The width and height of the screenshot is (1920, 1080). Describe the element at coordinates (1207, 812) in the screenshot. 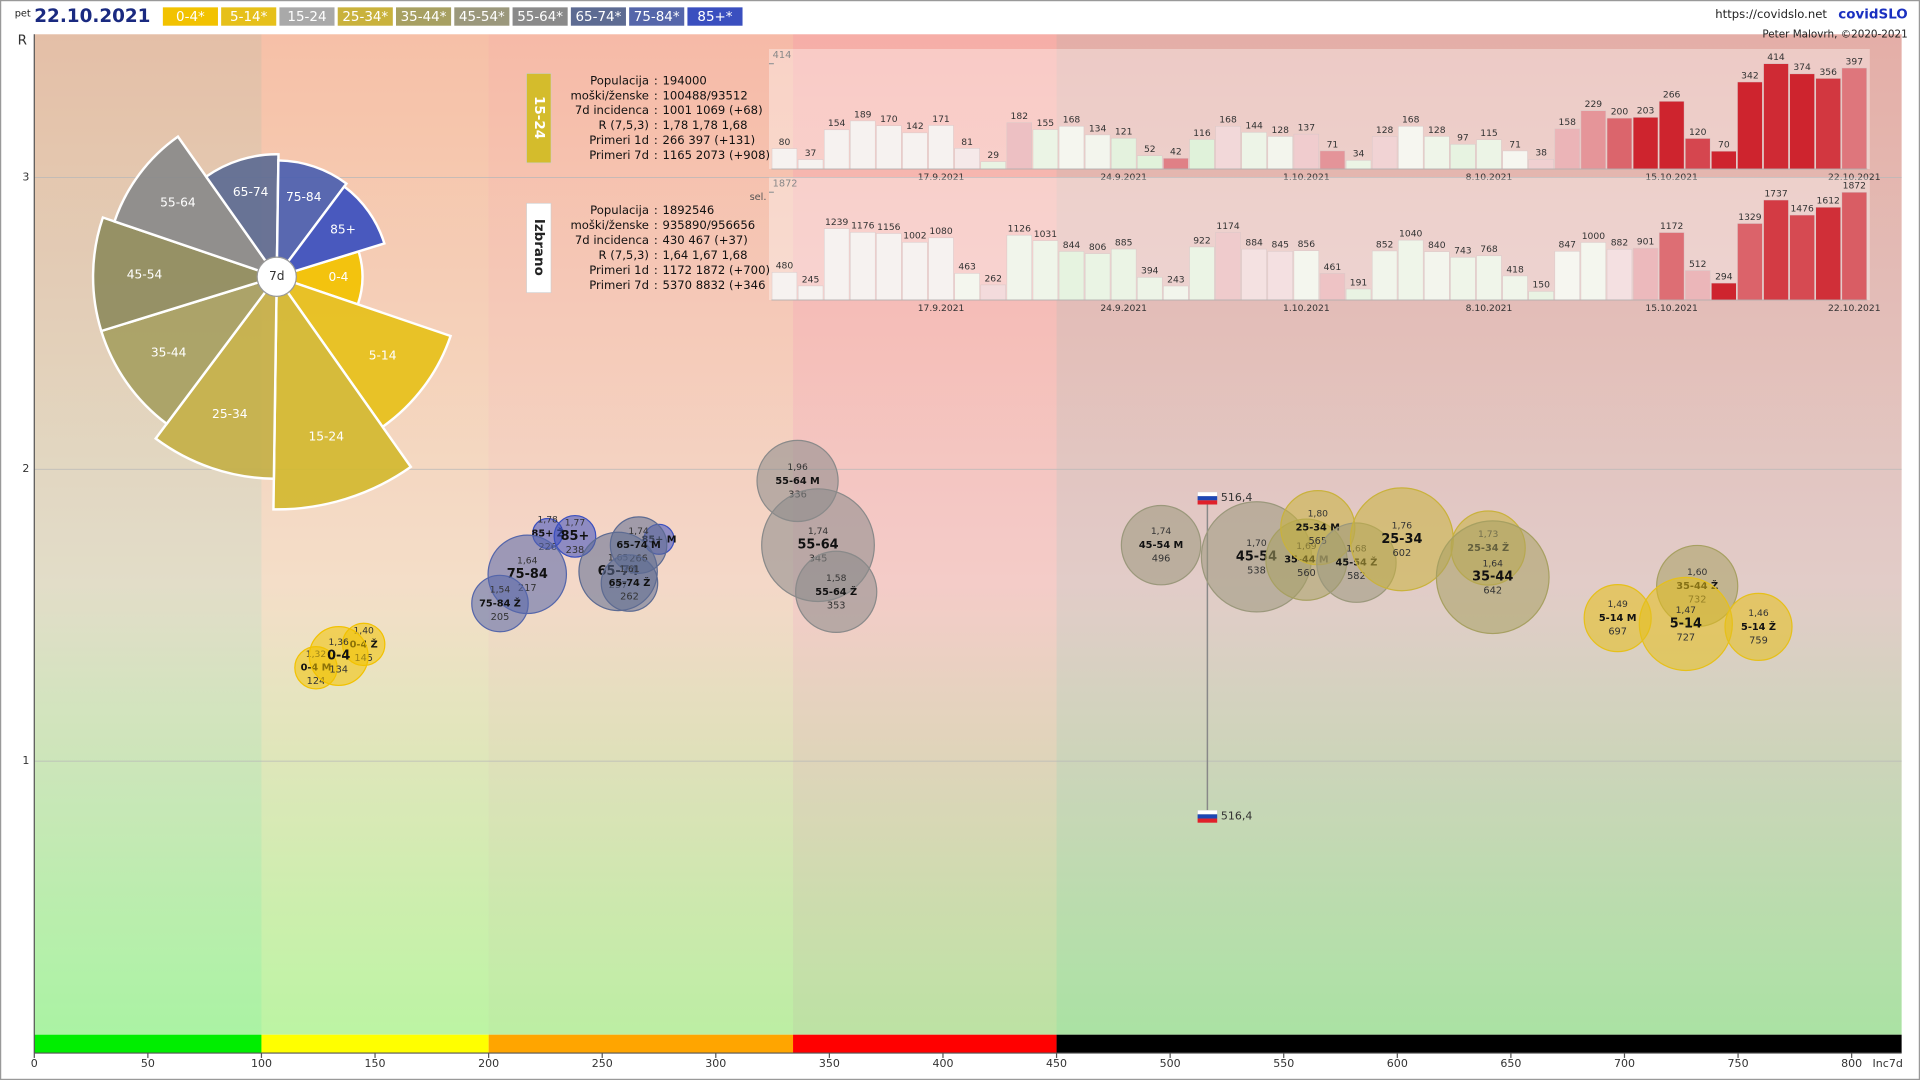

I see `flag` at that location.